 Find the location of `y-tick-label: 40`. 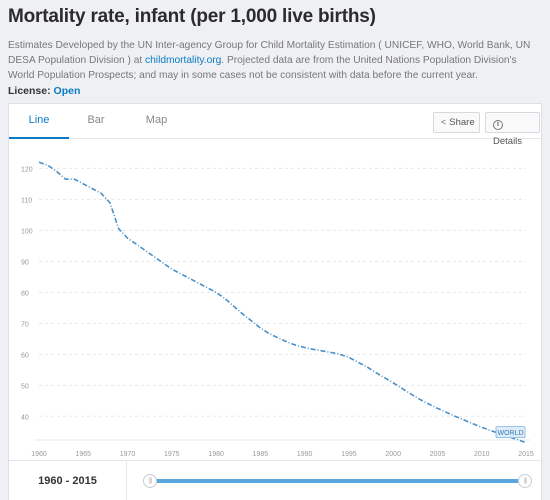

y-tick-label: 40 is located at coordinates (25, 417).